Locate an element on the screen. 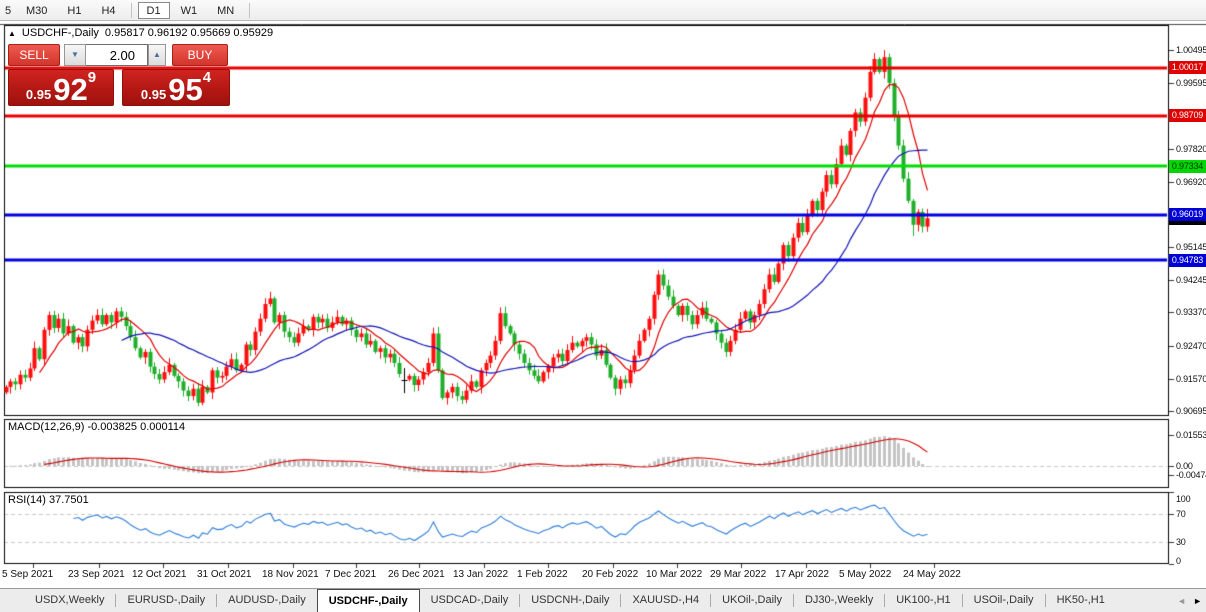  sell-price-pips: 92 is located at coordinates (70, 89).